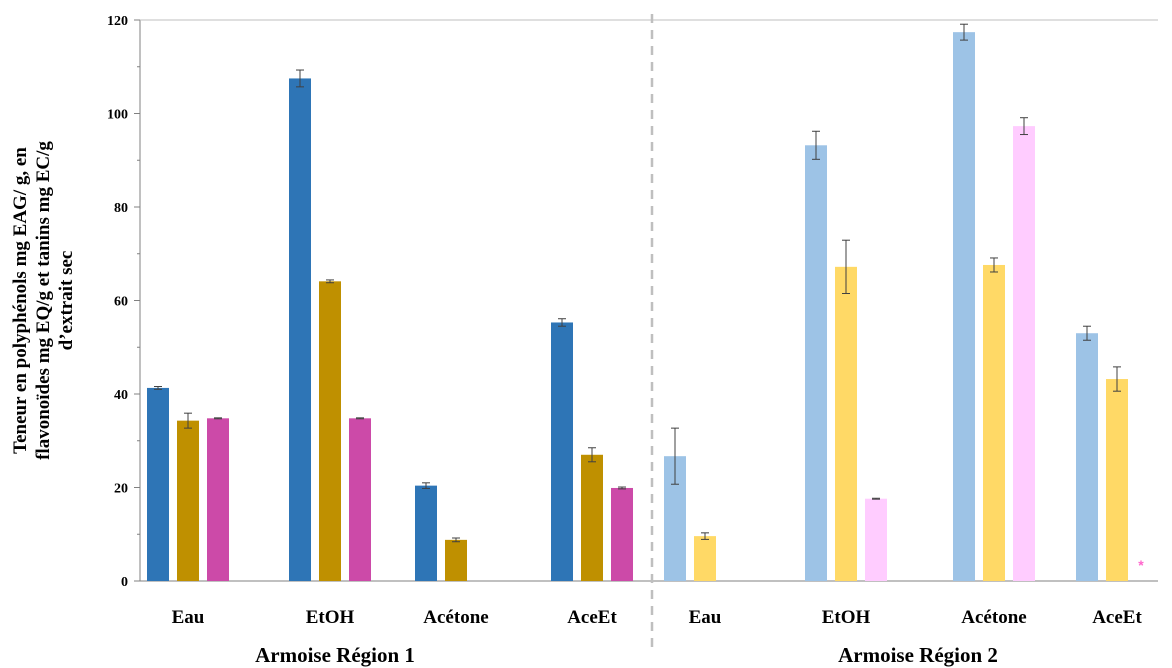 This screenshot has width=1172, height=668. I want to click on y-tick-label: 20, so click(121, 489).